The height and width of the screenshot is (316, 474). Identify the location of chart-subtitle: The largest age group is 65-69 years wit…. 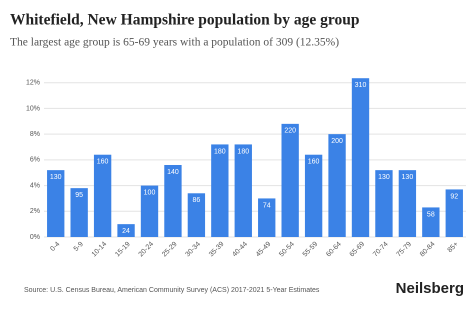
(174, 43).